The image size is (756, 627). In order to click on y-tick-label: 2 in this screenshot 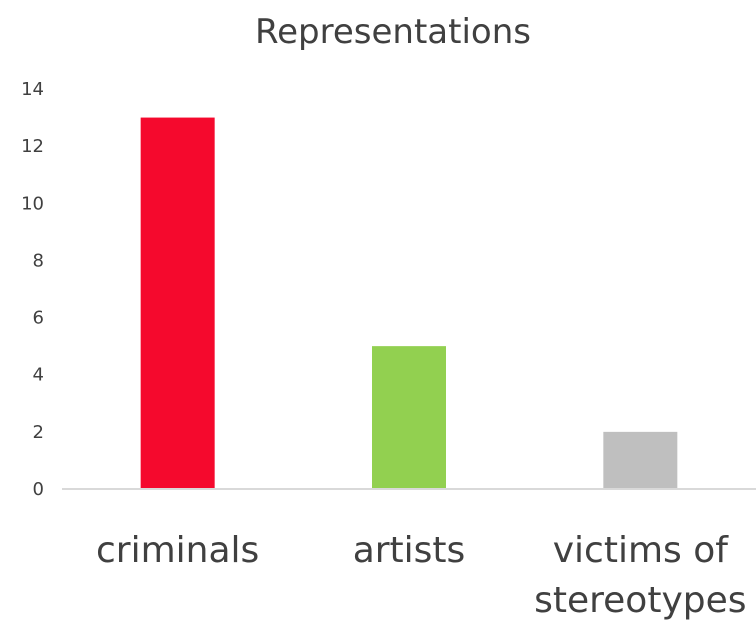, I will do `click(38, 432)`.